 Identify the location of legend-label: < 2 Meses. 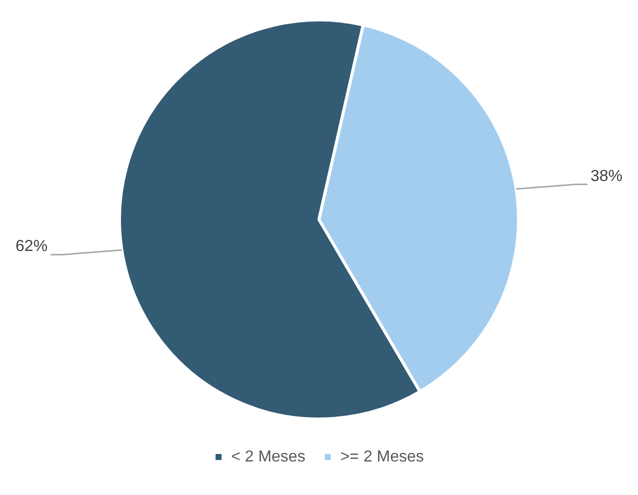
(268, 457).